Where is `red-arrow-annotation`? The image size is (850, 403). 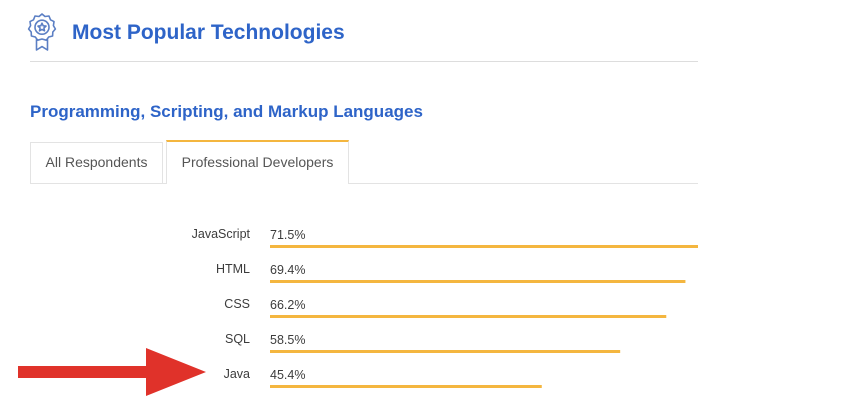 red-arrow-annotation is located at coordinates (111, 372).